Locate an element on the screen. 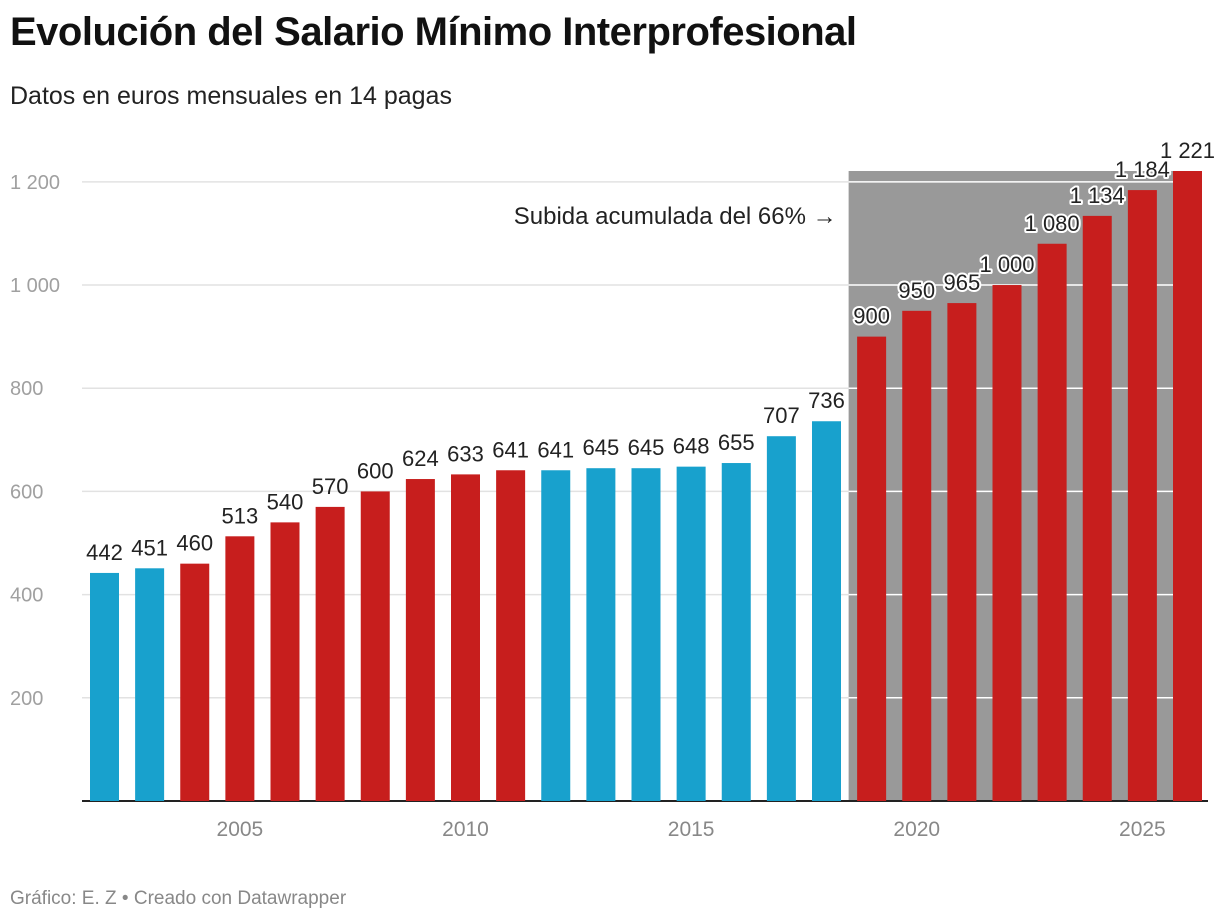  x-tick-labels-layer: 2005 2010 2015 2020 2025 is located at coordinates (691, 829).